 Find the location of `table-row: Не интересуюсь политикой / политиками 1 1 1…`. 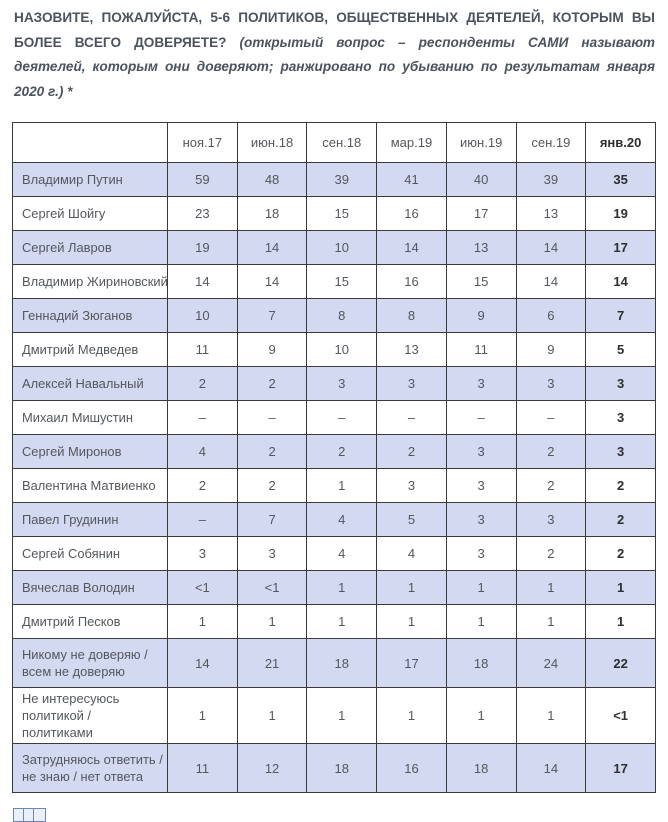

table-row: Не интересуюсь политикой / политиками 1 1 1… is located at coordinates (334, 715).